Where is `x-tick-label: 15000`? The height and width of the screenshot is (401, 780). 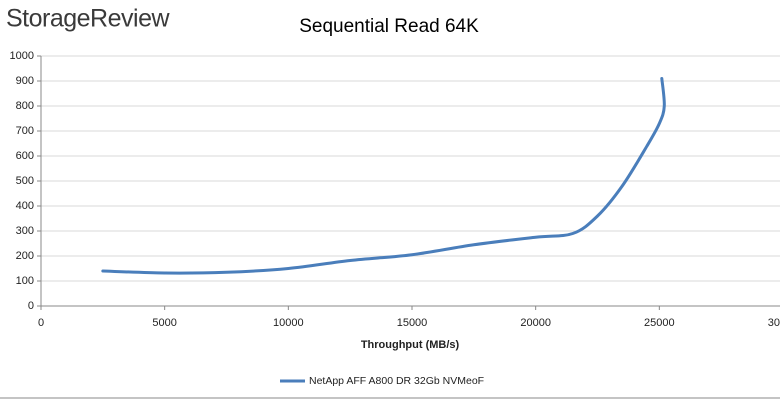 x-tick-label: 15000 is located at coordinates (412, 323).